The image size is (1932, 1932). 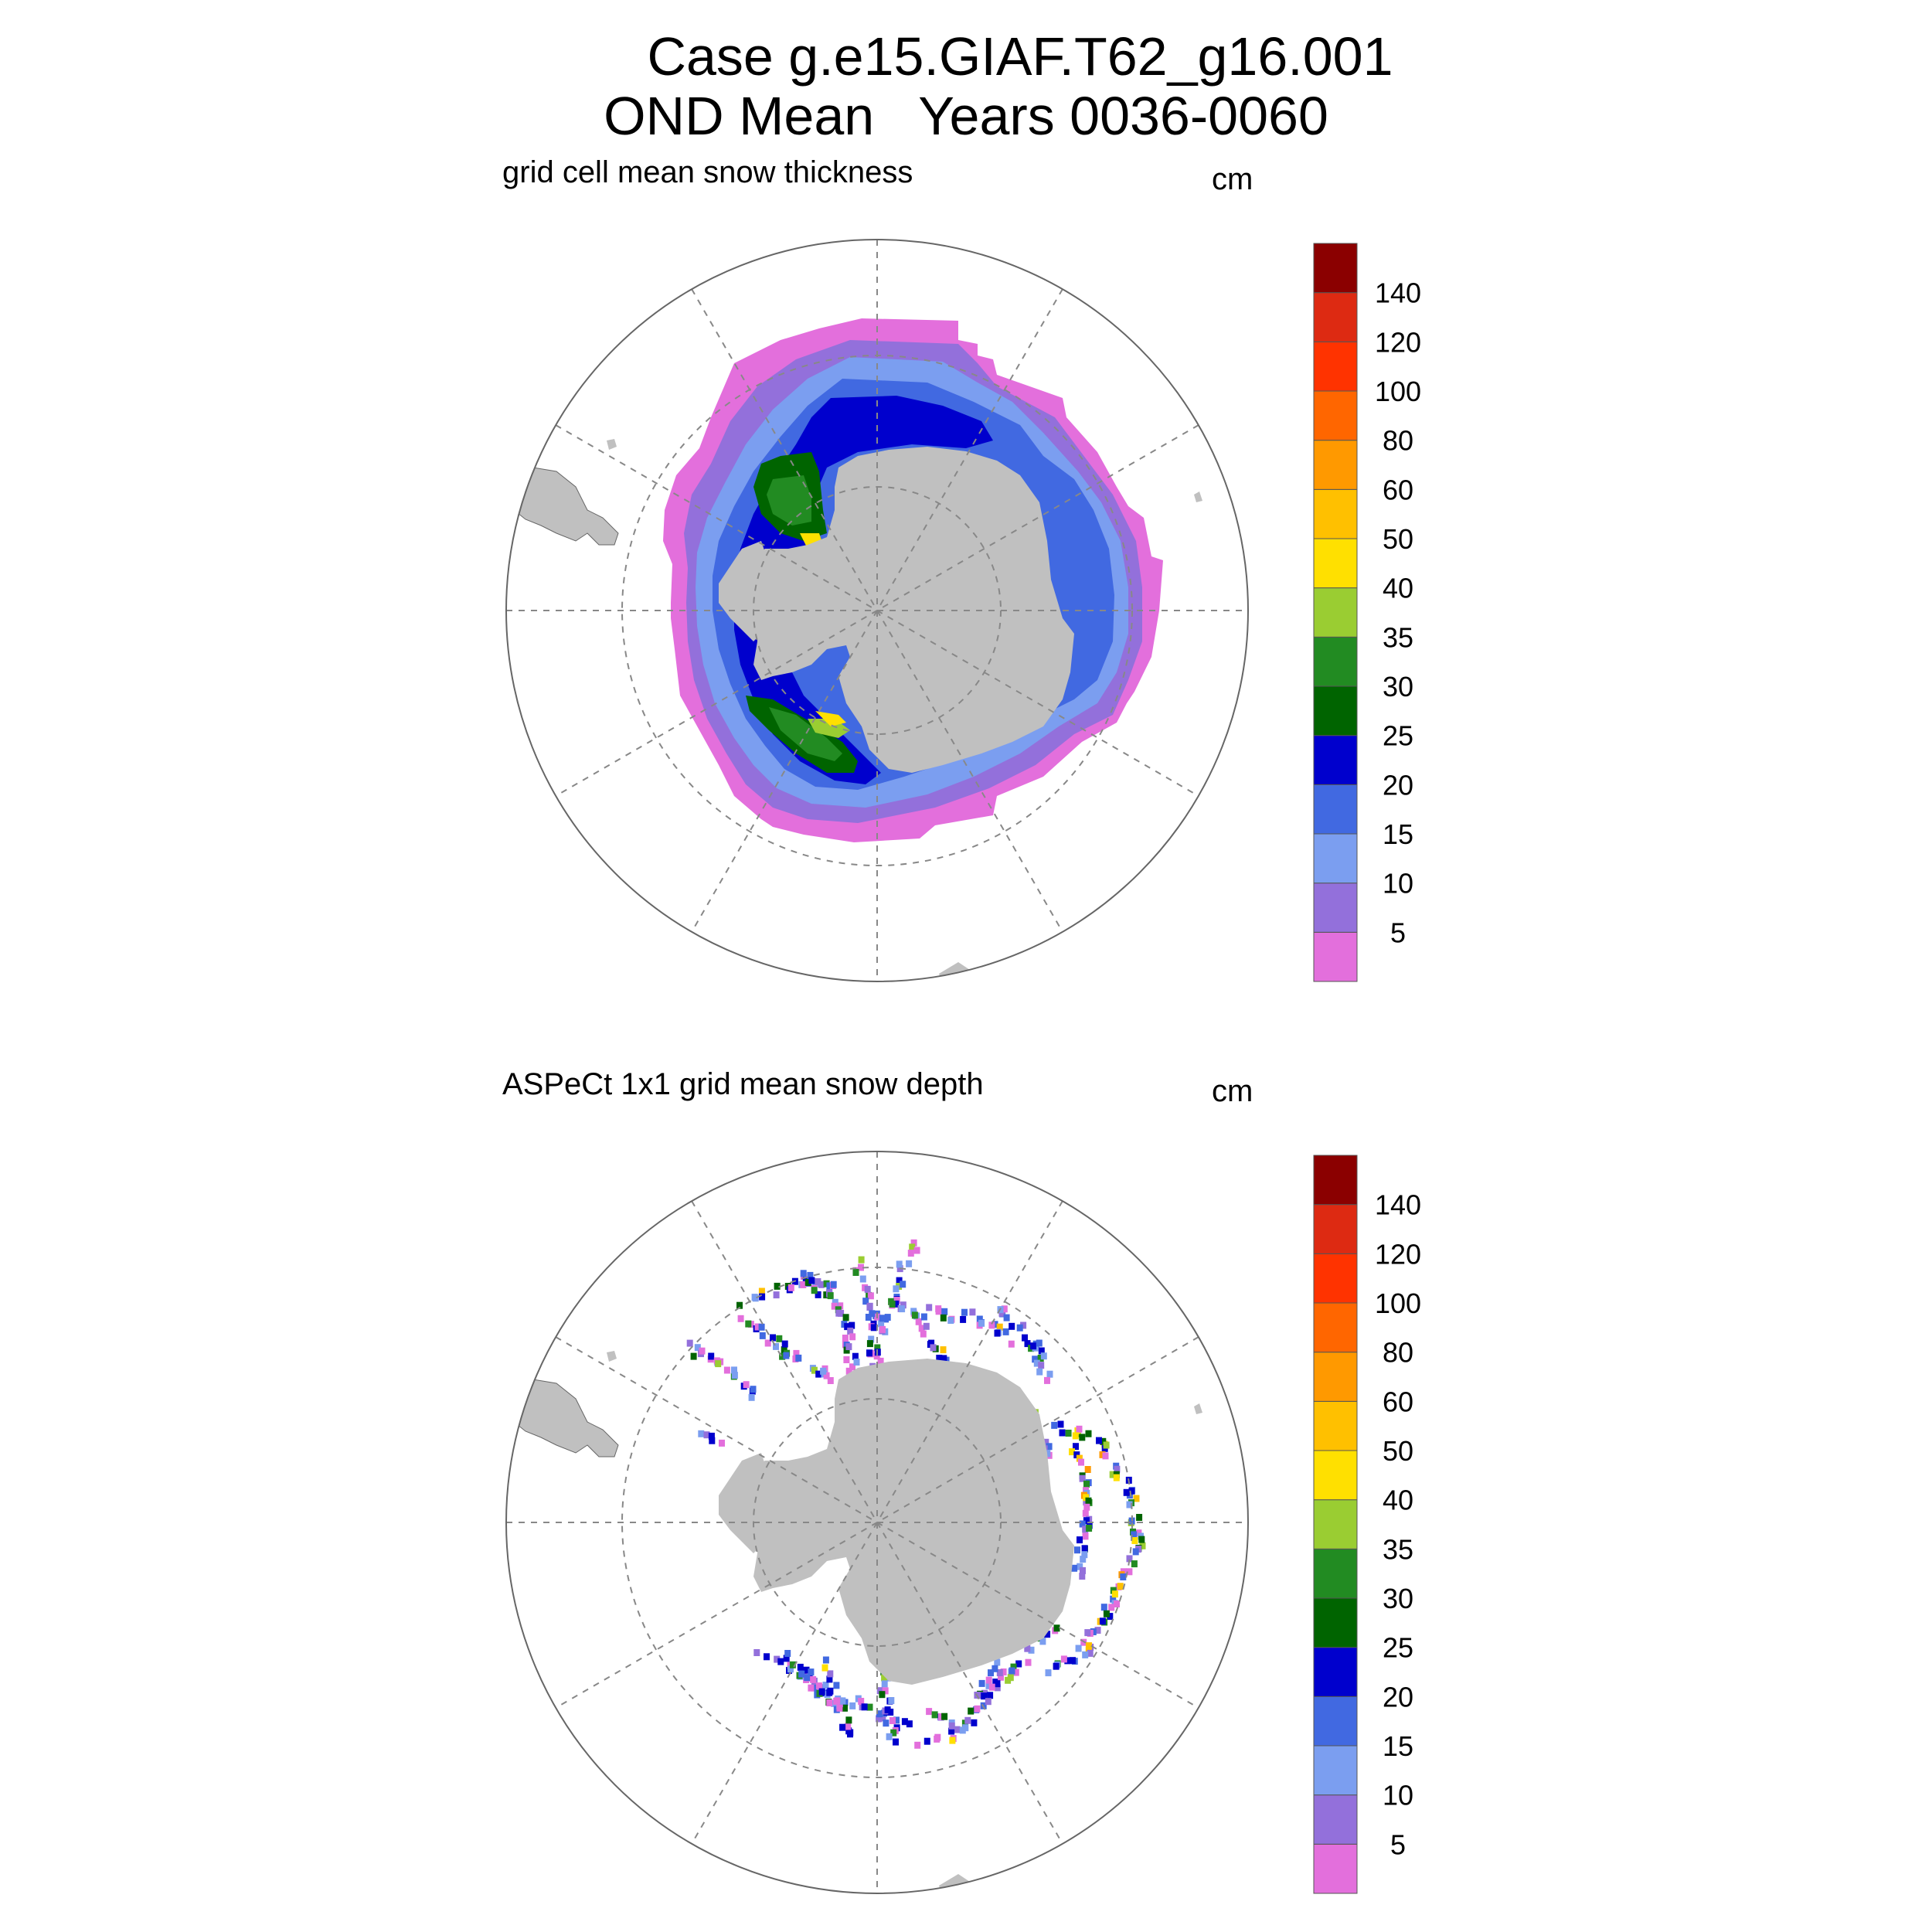 What do you see at coordinates (1398, 1451) in the screenshot?
I see `colorbar-tick-label: 50` at bounding box center [1398, 1451].